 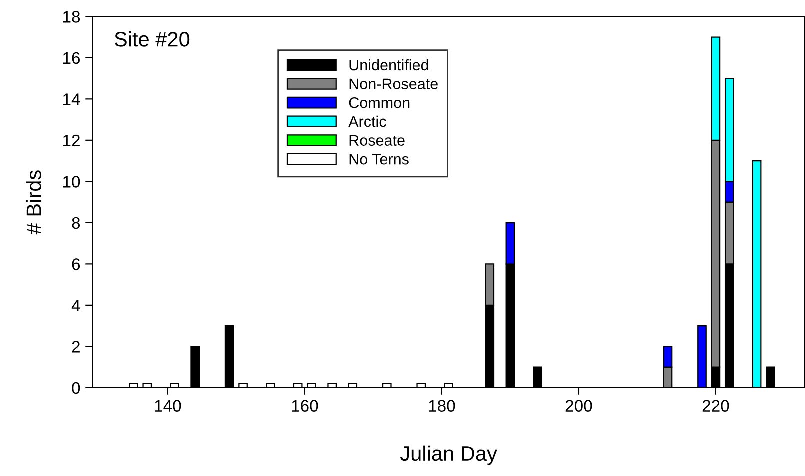 What do you see at coordinates (152, 39) in the screenshot?
I see `annotation: Site #20` at bounding box center [152, 39].